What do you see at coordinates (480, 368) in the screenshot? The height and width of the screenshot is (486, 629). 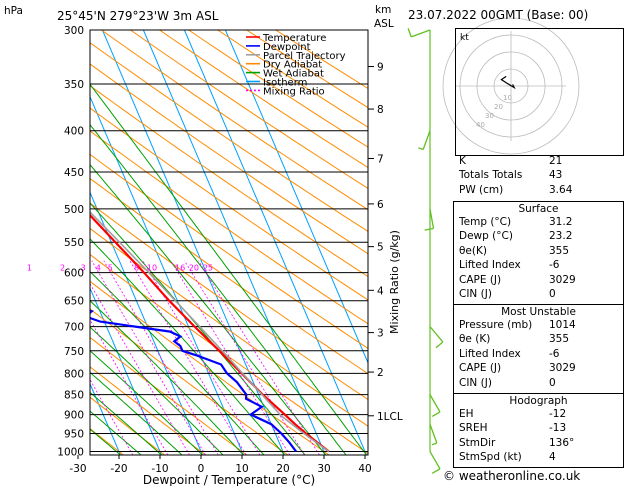 I see `mu-key: CAPE (J)` at bounding box center [480, 368].